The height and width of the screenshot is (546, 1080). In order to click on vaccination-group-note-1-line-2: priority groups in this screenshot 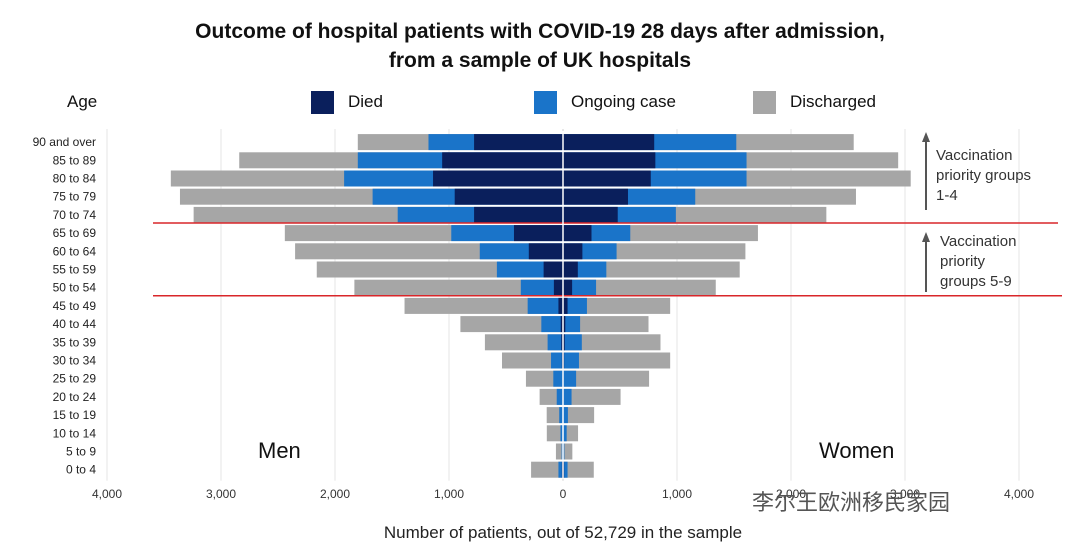, I will do `click(984, 175)`.